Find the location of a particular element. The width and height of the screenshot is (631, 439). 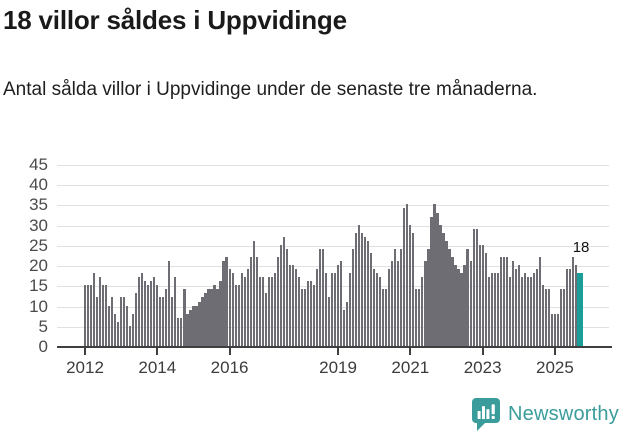

current-period-bar is located at coordinates (580, 309).